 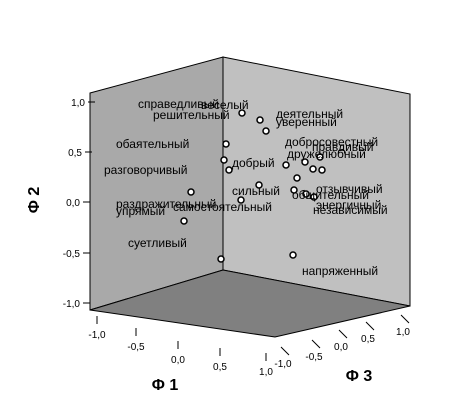 I want to click on z-tick-label: 0,5, so click(x=75, y=153).